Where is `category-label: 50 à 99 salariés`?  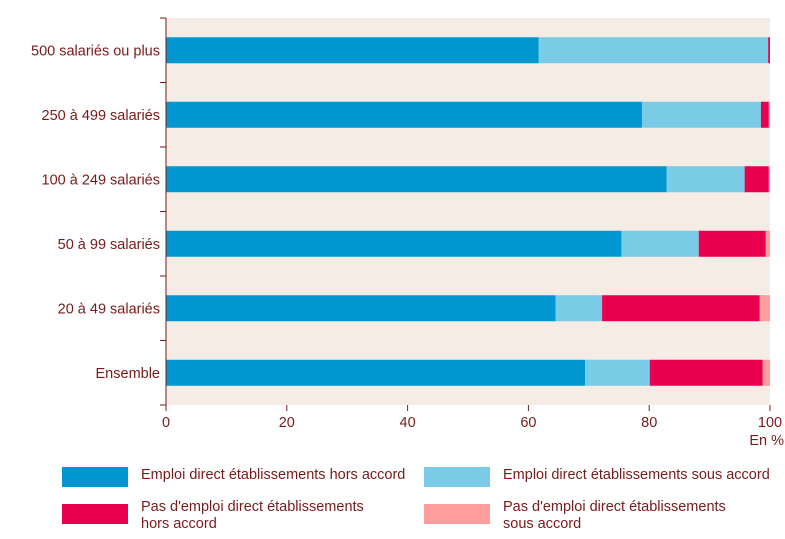 category-label: 50 à 99 salariés is located at coordinates (109, 245).